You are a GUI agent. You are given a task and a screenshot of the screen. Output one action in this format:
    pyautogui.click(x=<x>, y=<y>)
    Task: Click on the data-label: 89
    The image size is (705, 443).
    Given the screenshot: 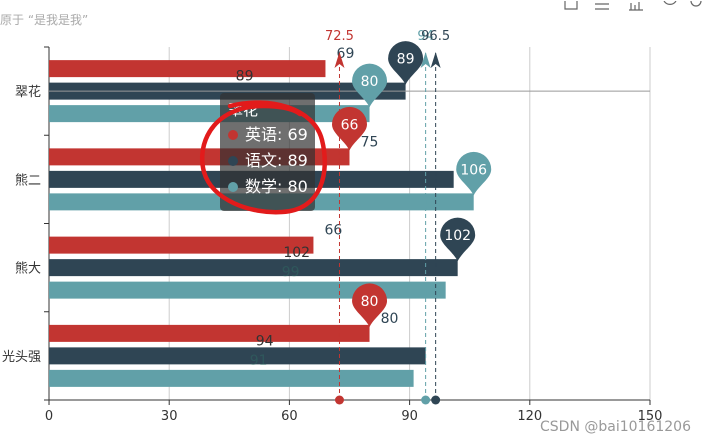 What is the action you would take?
    pyautogui.click(x=245, y=77)
    